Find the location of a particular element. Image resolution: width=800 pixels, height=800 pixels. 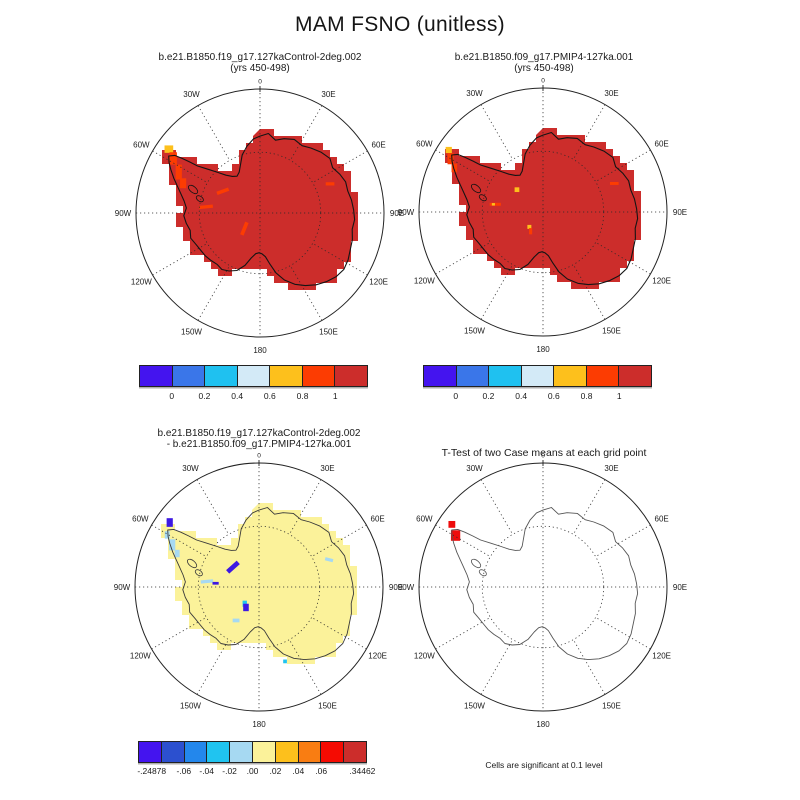

map-difference: 0 30E 60E 90E 120E 150E 180 150W 120W 90W 60W 30W is located at coordinates (258, 591).